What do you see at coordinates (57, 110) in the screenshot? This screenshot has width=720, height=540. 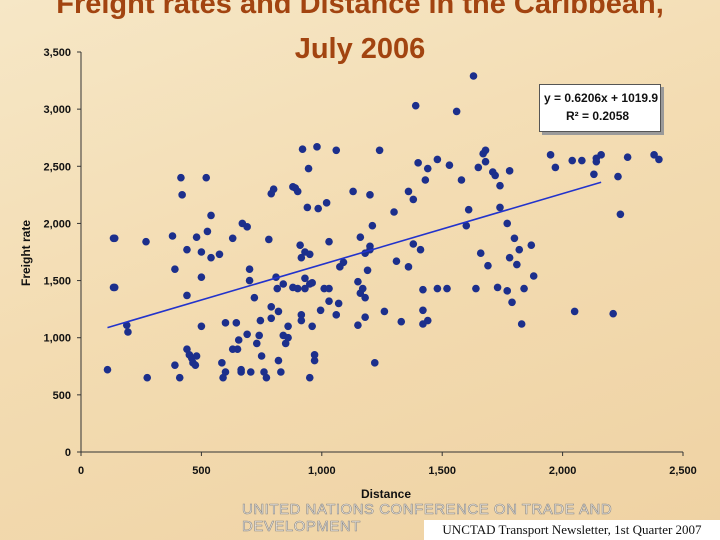 I see `y-tick-label: 3,000` at bounding box center [57, 110].